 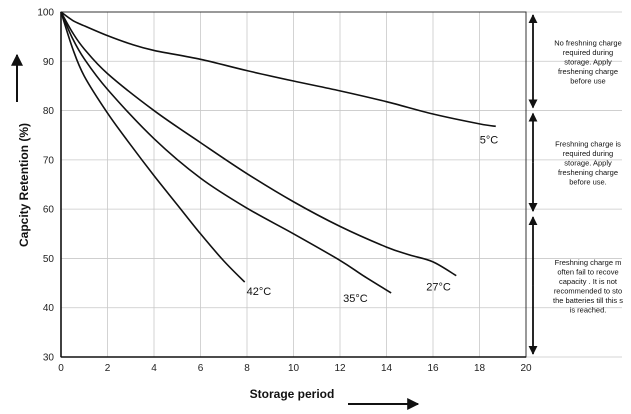 What do you see at coordinates (355, 299) in the screenshot?
I see `series-label-35c: 35°C` at bounding box center [355, 299].